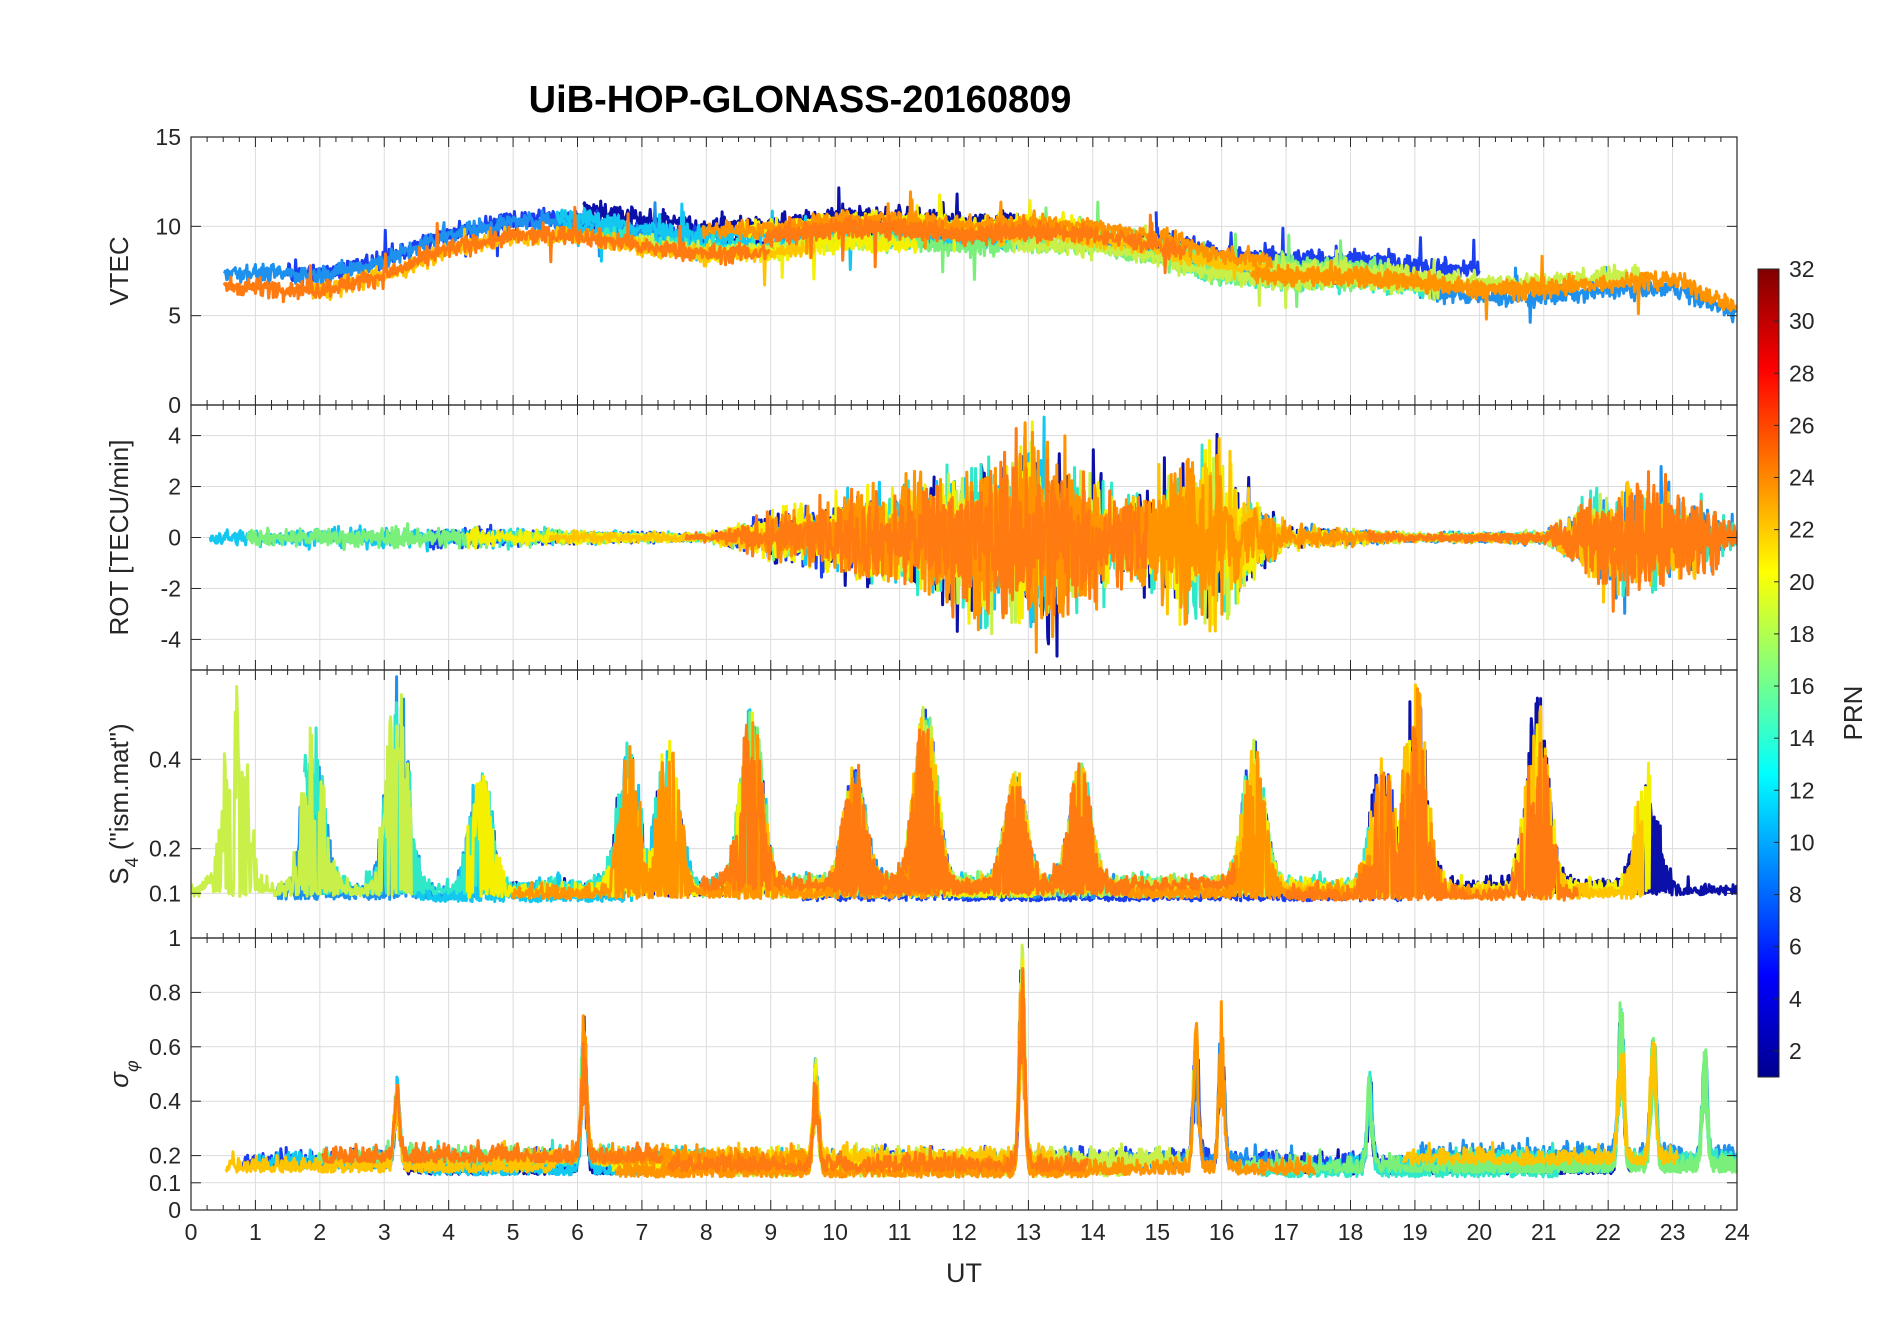 The image size is (1902, 1330). What do you see at coordinates (165, 1047) in the screenshot?
I see `y-tick-label: 0.6` at bounding box center [165, 1047].